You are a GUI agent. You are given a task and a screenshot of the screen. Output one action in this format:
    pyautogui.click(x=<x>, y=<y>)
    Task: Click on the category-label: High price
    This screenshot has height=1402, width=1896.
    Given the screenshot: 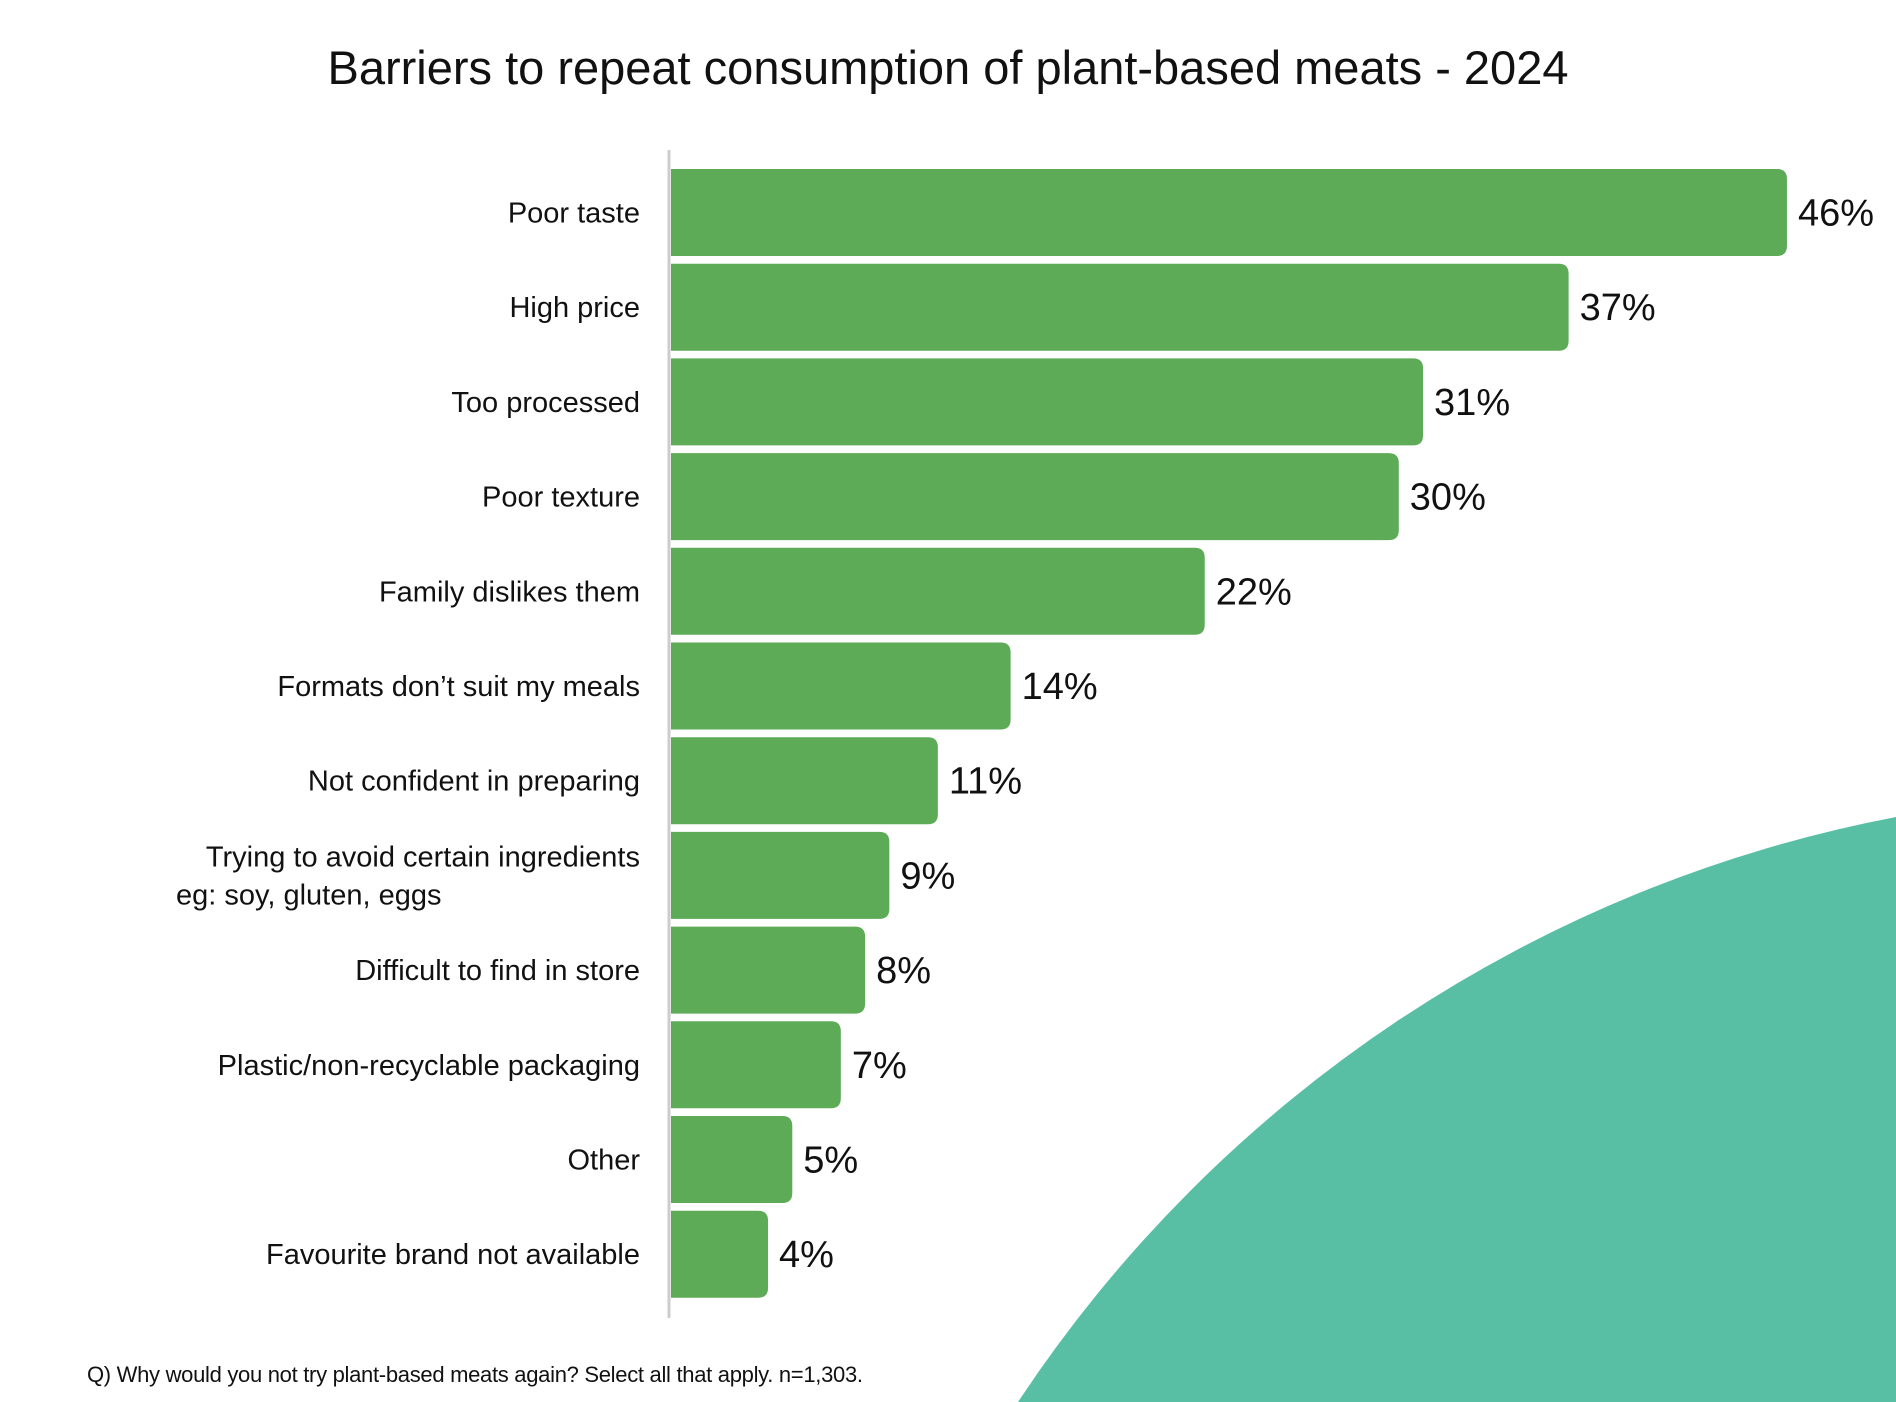 What is the action you would take?
    pyautogui.click(x=574, y=308)
    